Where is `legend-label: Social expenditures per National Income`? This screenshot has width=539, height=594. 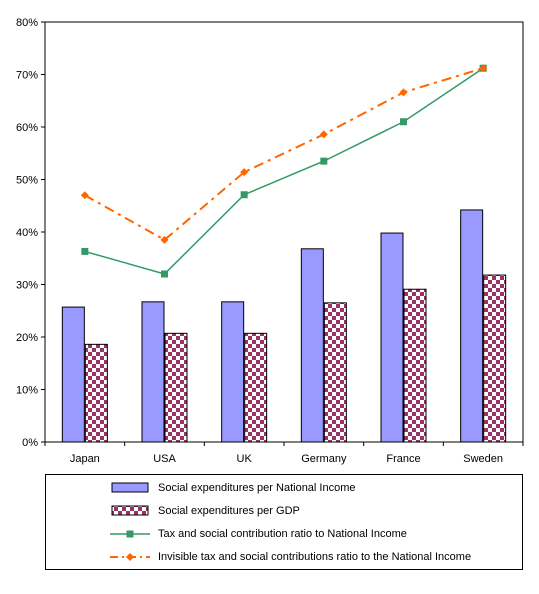
legend-label: Social expenditures per National Income is located at coordinates (257, 488).